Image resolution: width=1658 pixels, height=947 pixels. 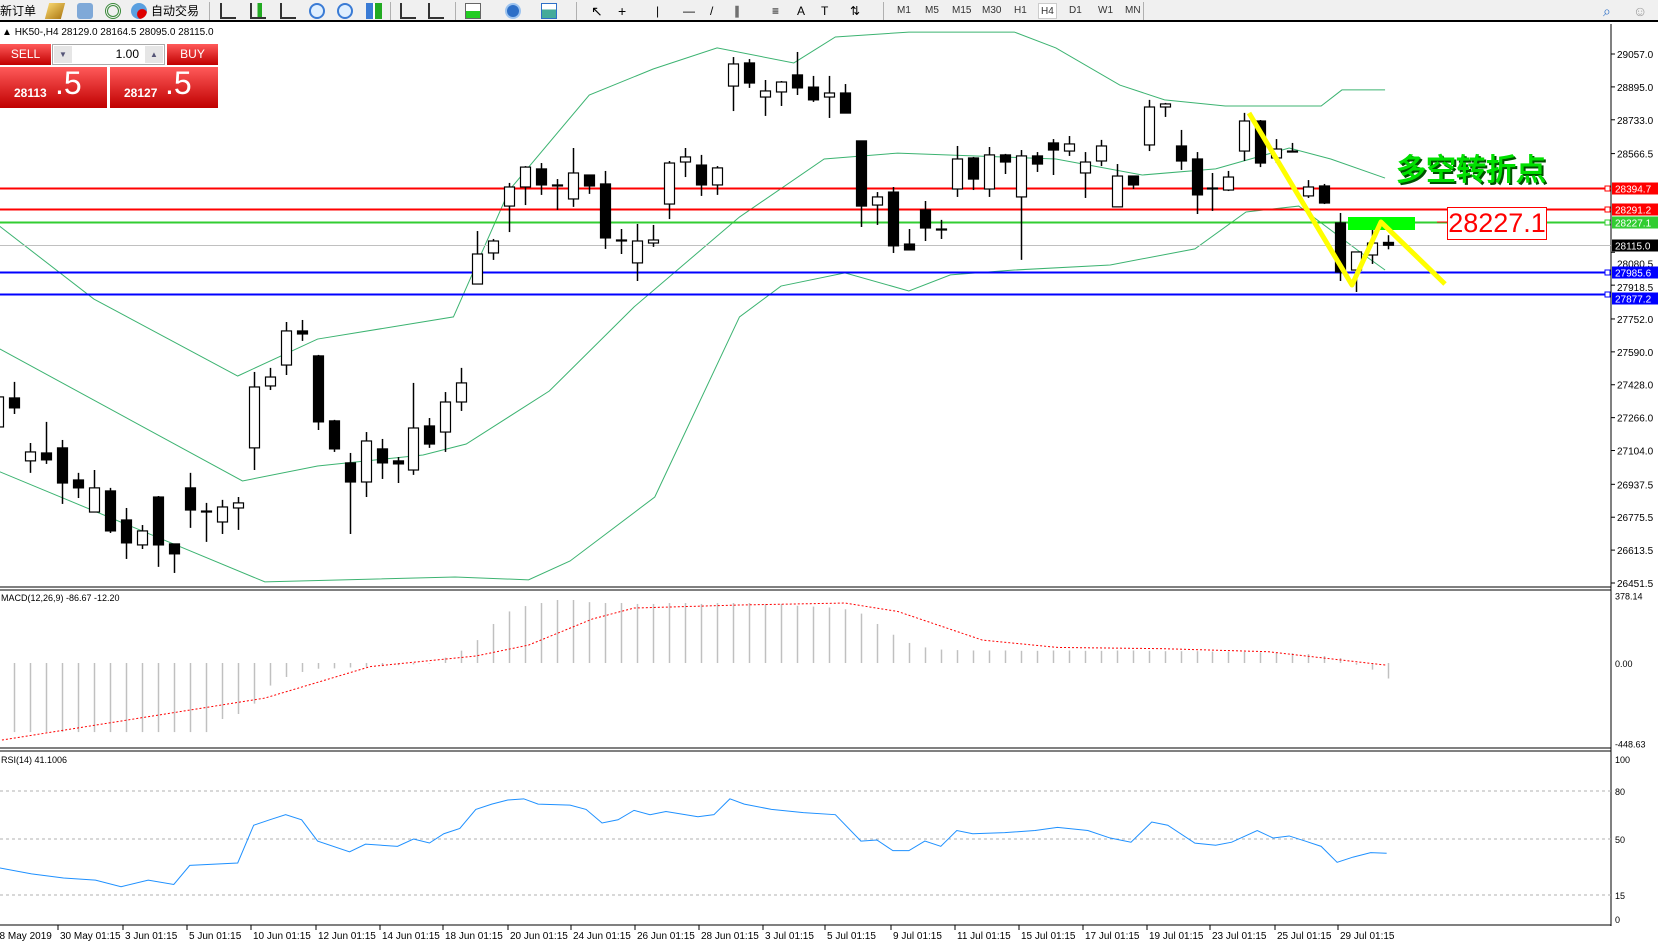 I want to click on new-chart-icon, so click(x=473, y=11).